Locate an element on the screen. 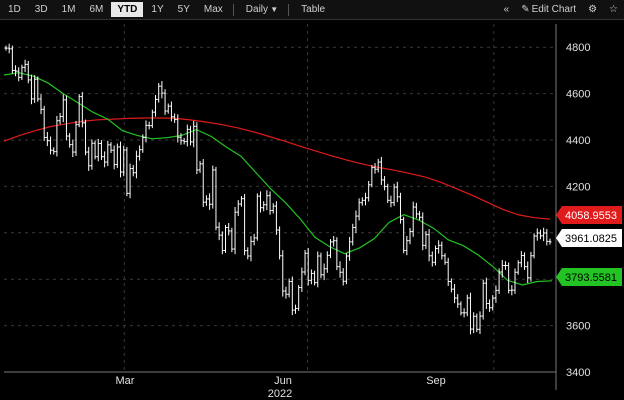  period-6m-button: 6M is located at coordinates (96, 9).